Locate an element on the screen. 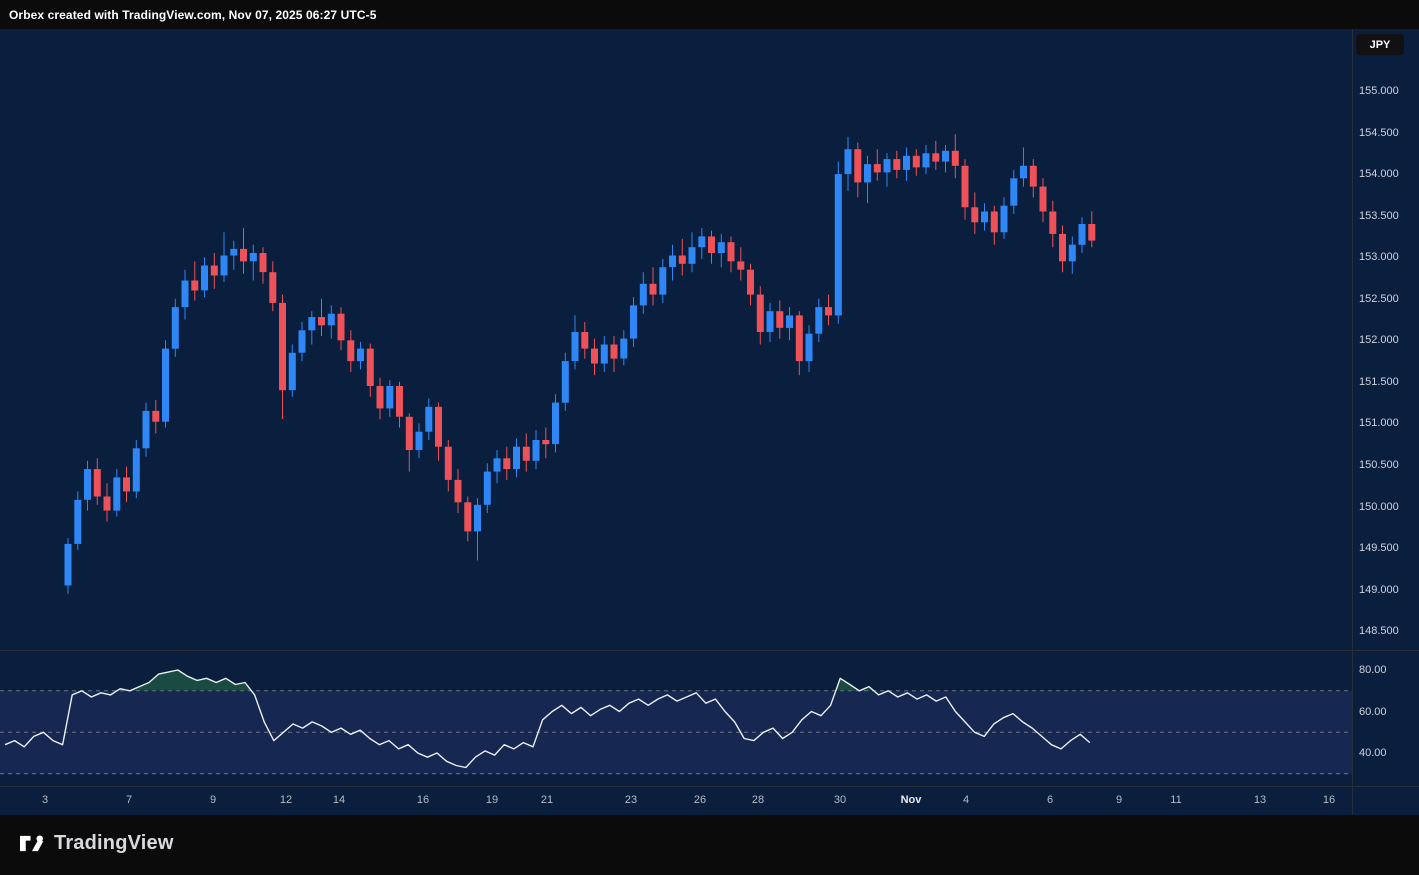  price-axis-label: 151.500 is located at coordinates (1379, 382).